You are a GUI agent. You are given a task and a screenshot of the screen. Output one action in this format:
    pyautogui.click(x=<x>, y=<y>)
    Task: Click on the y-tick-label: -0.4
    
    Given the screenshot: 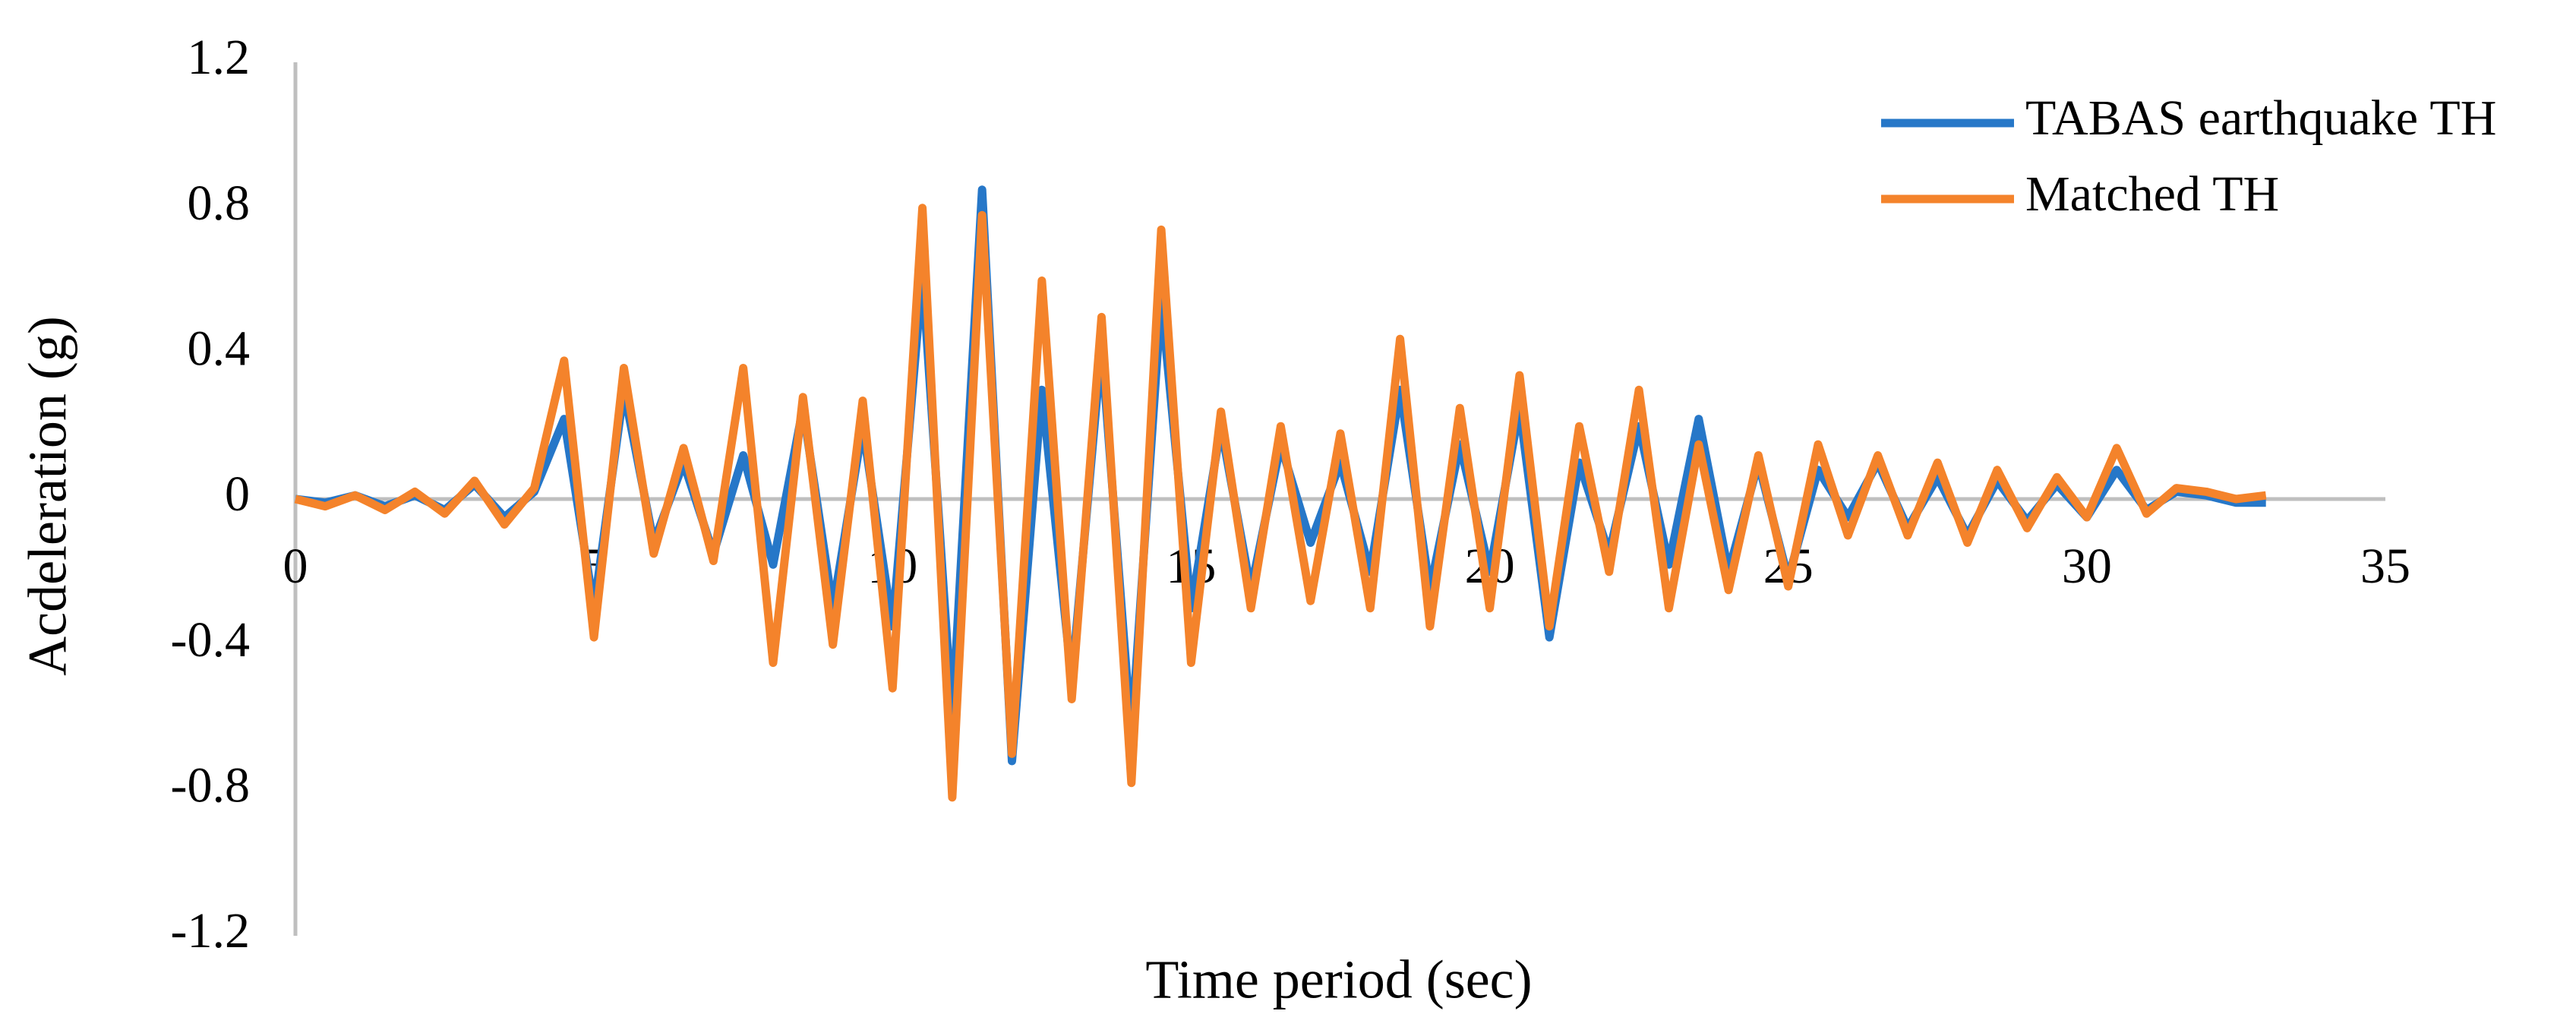 What is the action you would take?
    pyautogui.click(x=210, y=640)
    